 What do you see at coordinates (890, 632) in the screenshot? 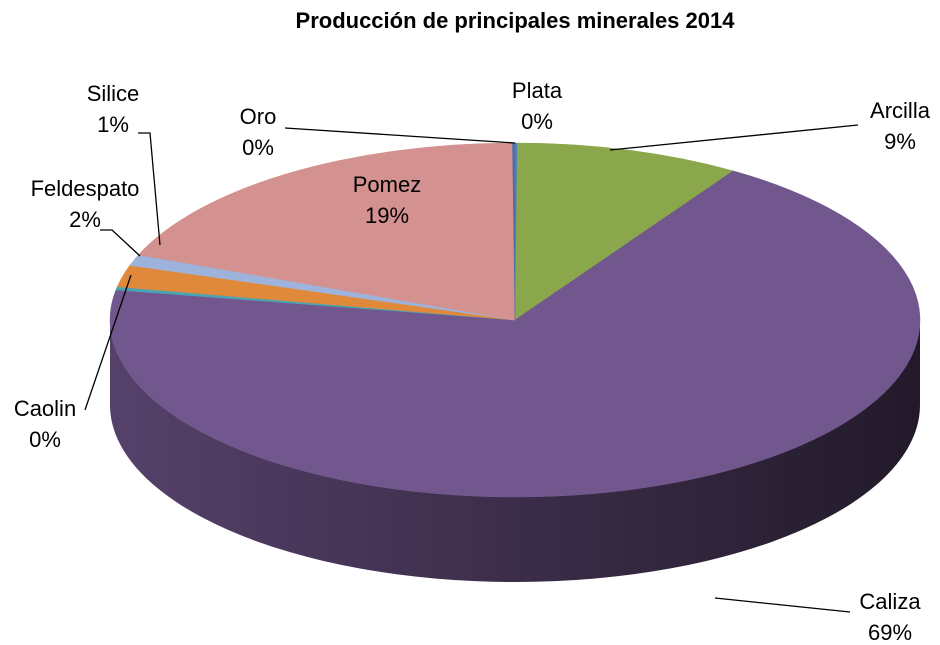
I see `value-label: 69%` at bounding box center [890, 632].